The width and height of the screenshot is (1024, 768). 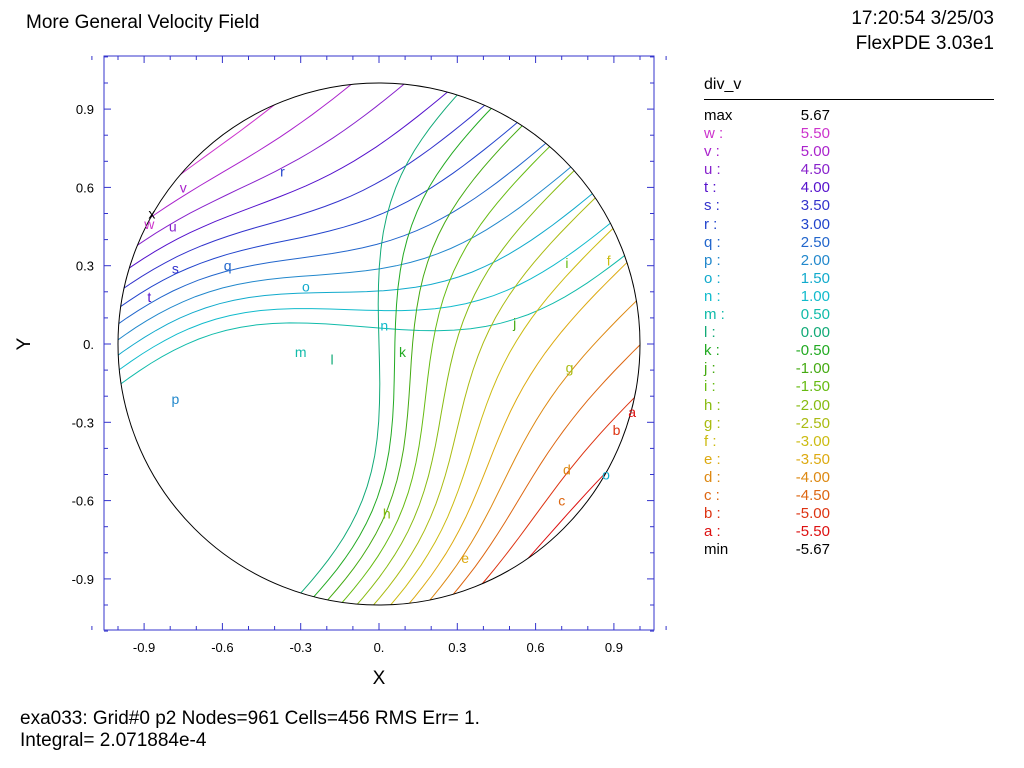 I want to click on legend-row: w : 5.50, so click(x=849, y=134).